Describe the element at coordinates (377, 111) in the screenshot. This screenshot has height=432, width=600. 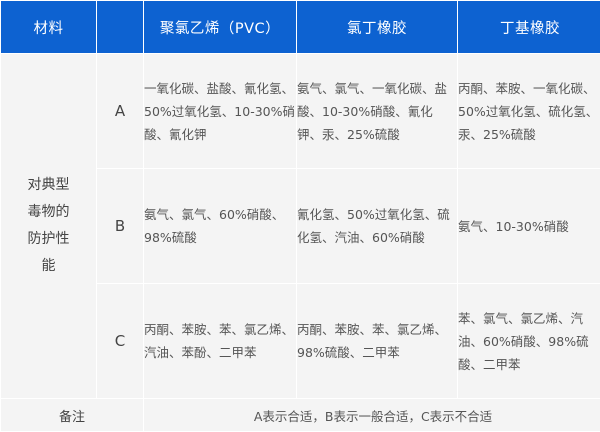
I see `cell-a-neoprene: 氨气、氯气、一氧化碳、盐酸、10-30%硝酸、氰化钾、汞、25%硫酸` at that location.